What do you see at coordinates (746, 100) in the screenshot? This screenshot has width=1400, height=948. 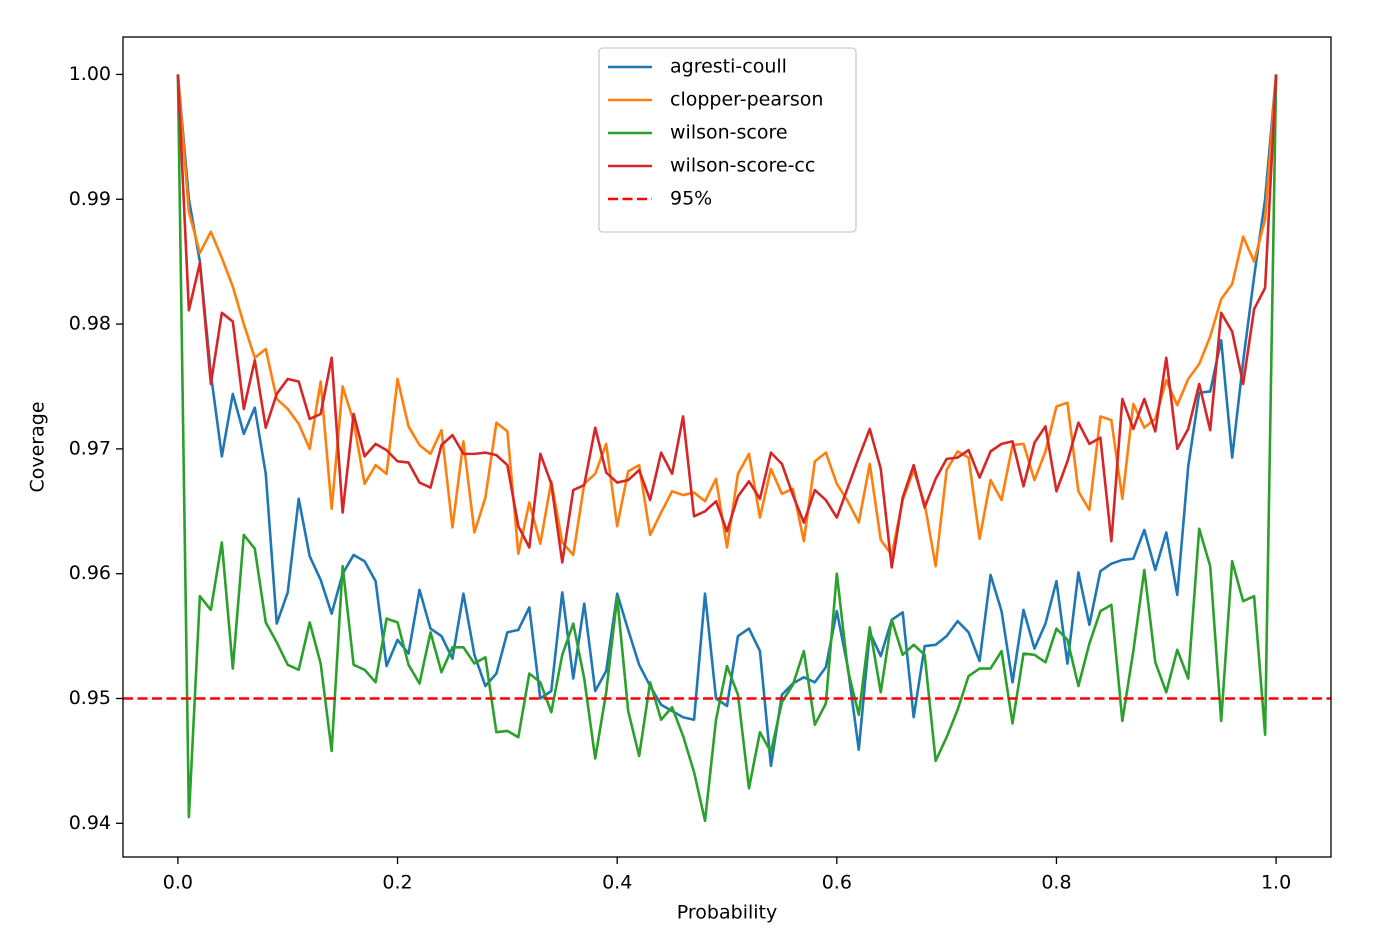 I see `legend-label: clopper-pearson` at bounding box center [746, 100].